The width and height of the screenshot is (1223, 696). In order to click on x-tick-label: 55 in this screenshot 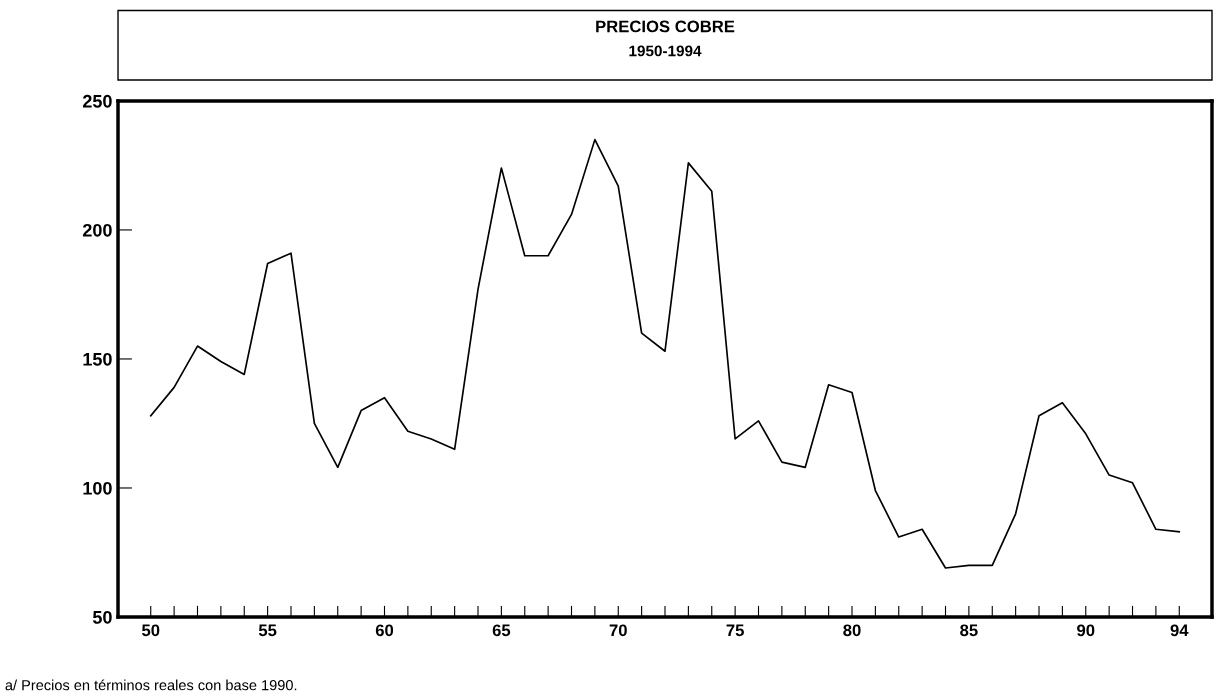, I will do `click(267, 630)`.